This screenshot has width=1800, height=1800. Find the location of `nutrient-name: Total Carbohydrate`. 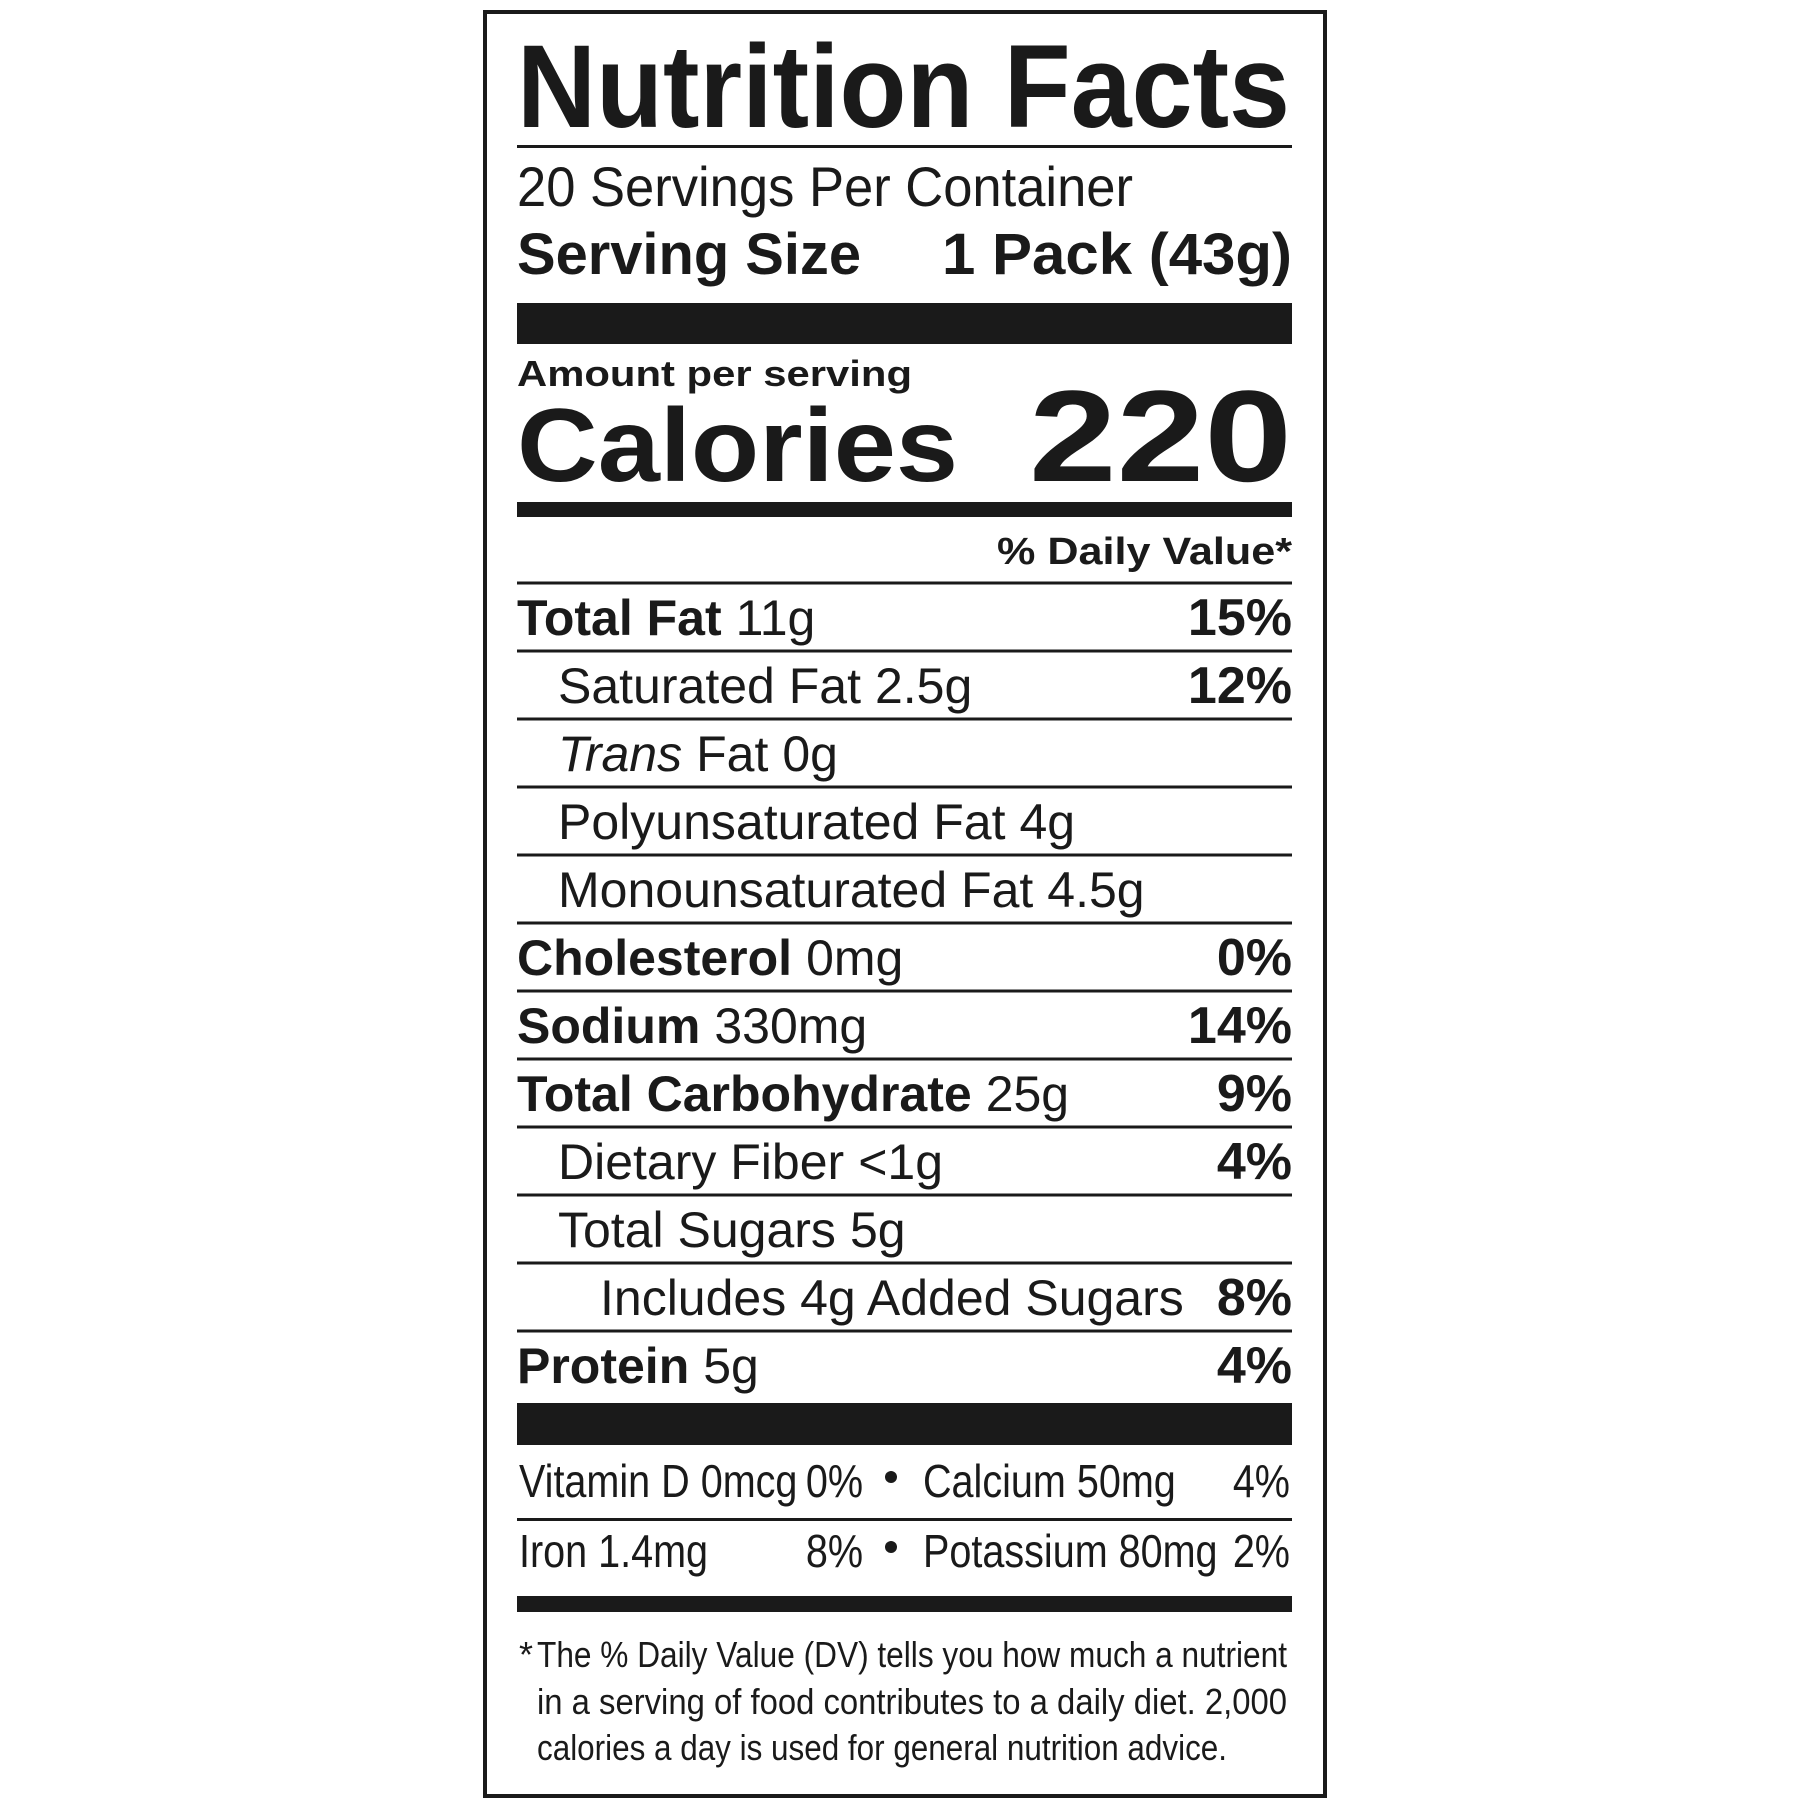

nutrient-name: Total Carbohydrate is located at coordinates (744, 1094).